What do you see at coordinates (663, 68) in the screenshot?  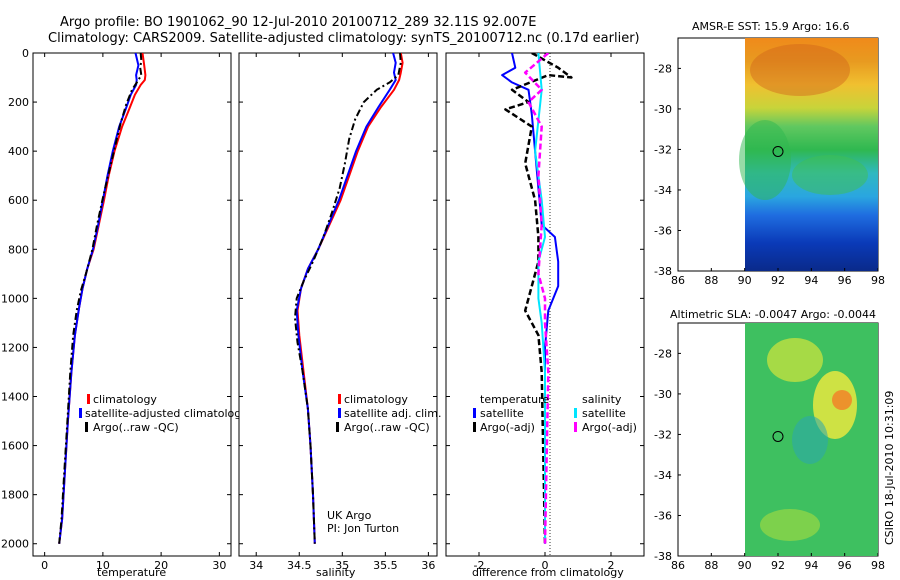 I see `map-y-tick-label: -28` at bounding box center [663, 68].